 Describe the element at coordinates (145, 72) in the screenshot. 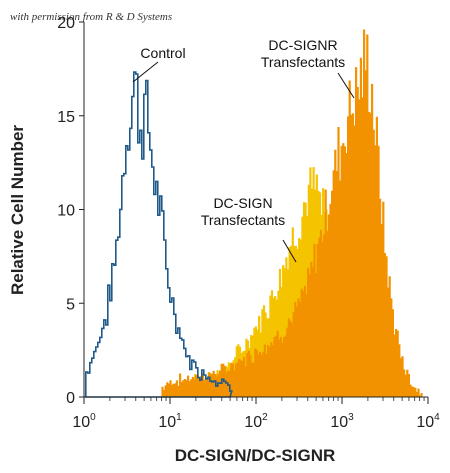

I see `annotation-control-leader` at that location.